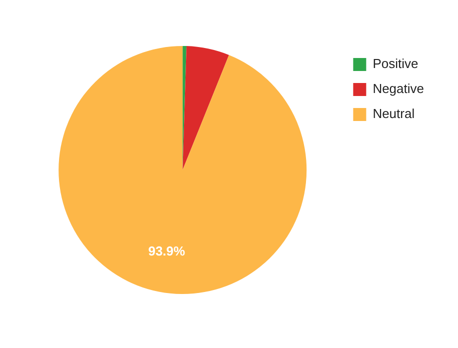 The image size is (458, 348). Describe the element at coordinates (167, 251) in the screenshot. I see `data-label: 93.9%` at that location.